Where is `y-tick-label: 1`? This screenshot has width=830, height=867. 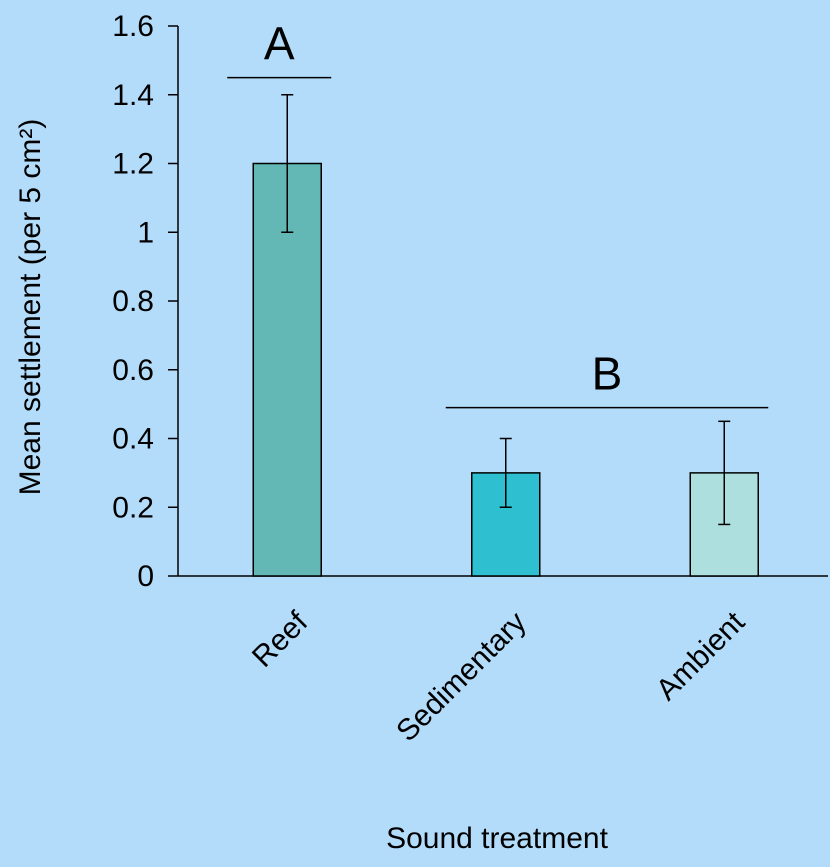
y-tick-label: 1 is located at coordinates (145, 232).